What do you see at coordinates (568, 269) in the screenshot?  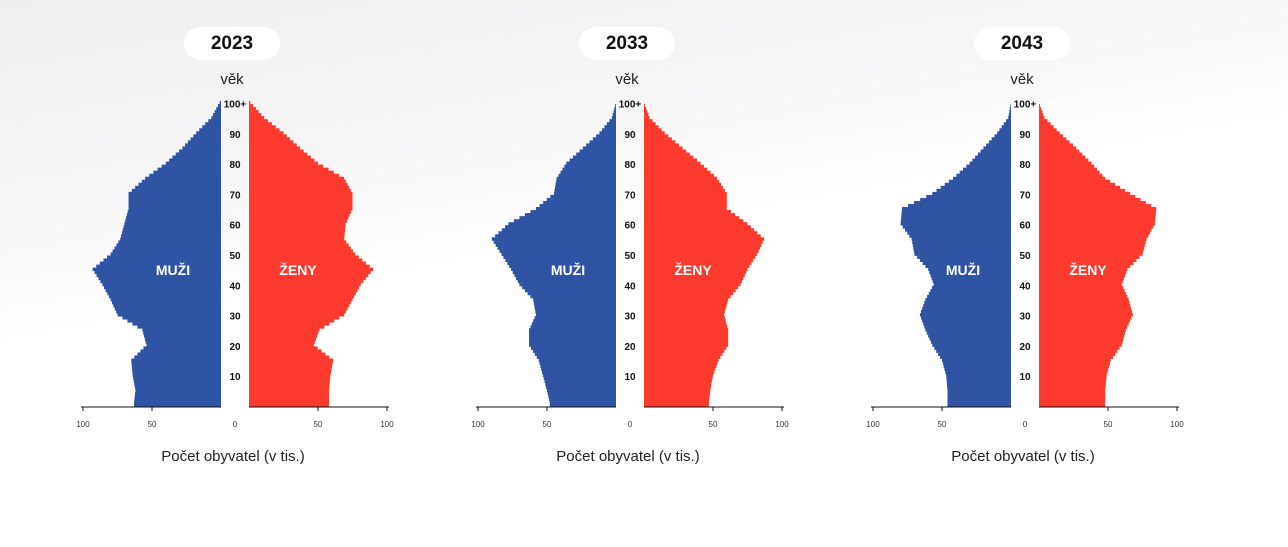 I see `male-label: MUŽI` at bounding box center [568, 269].